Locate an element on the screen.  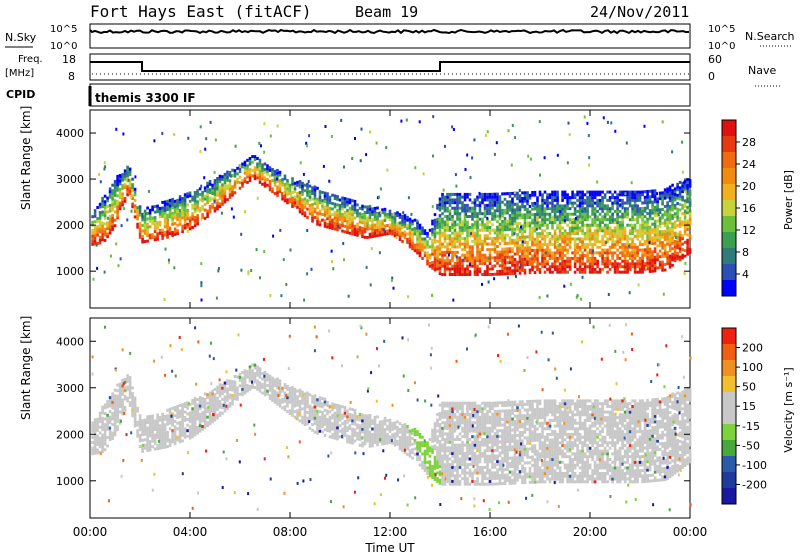
nsearch-tick-lo: 10^0 is located at coordinates (721, 46).